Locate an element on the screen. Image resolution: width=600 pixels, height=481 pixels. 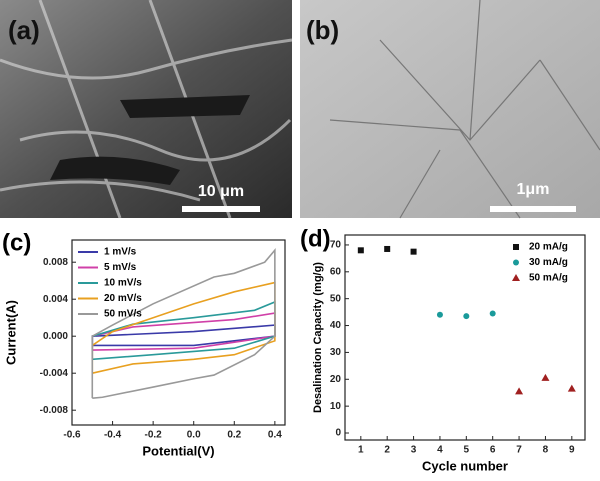
plot-frame is located at coordinates (178, 332).